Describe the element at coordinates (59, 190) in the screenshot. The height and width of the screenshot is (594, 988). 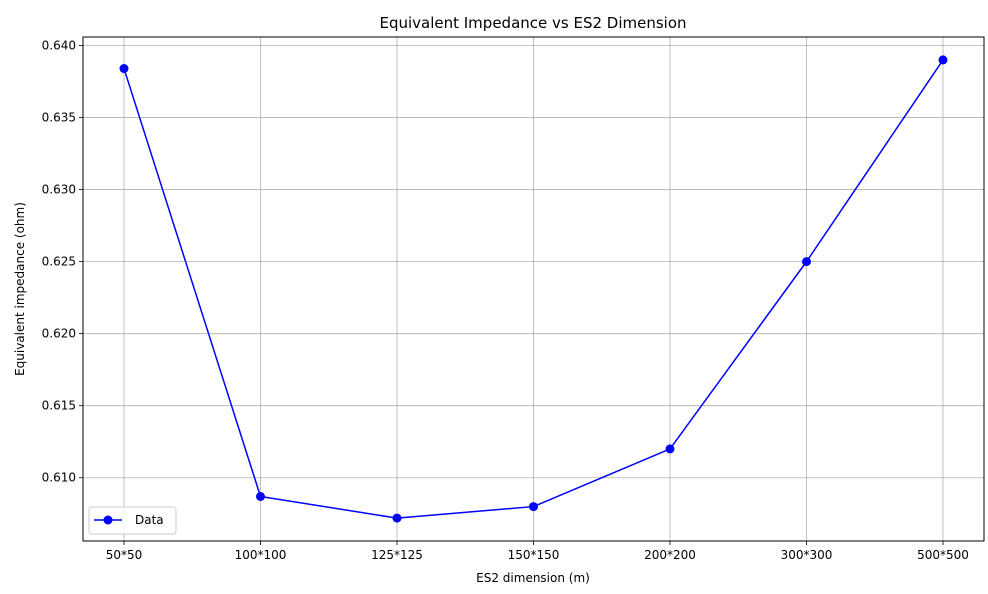
I see `y-tick-label: 0.630` at that location.